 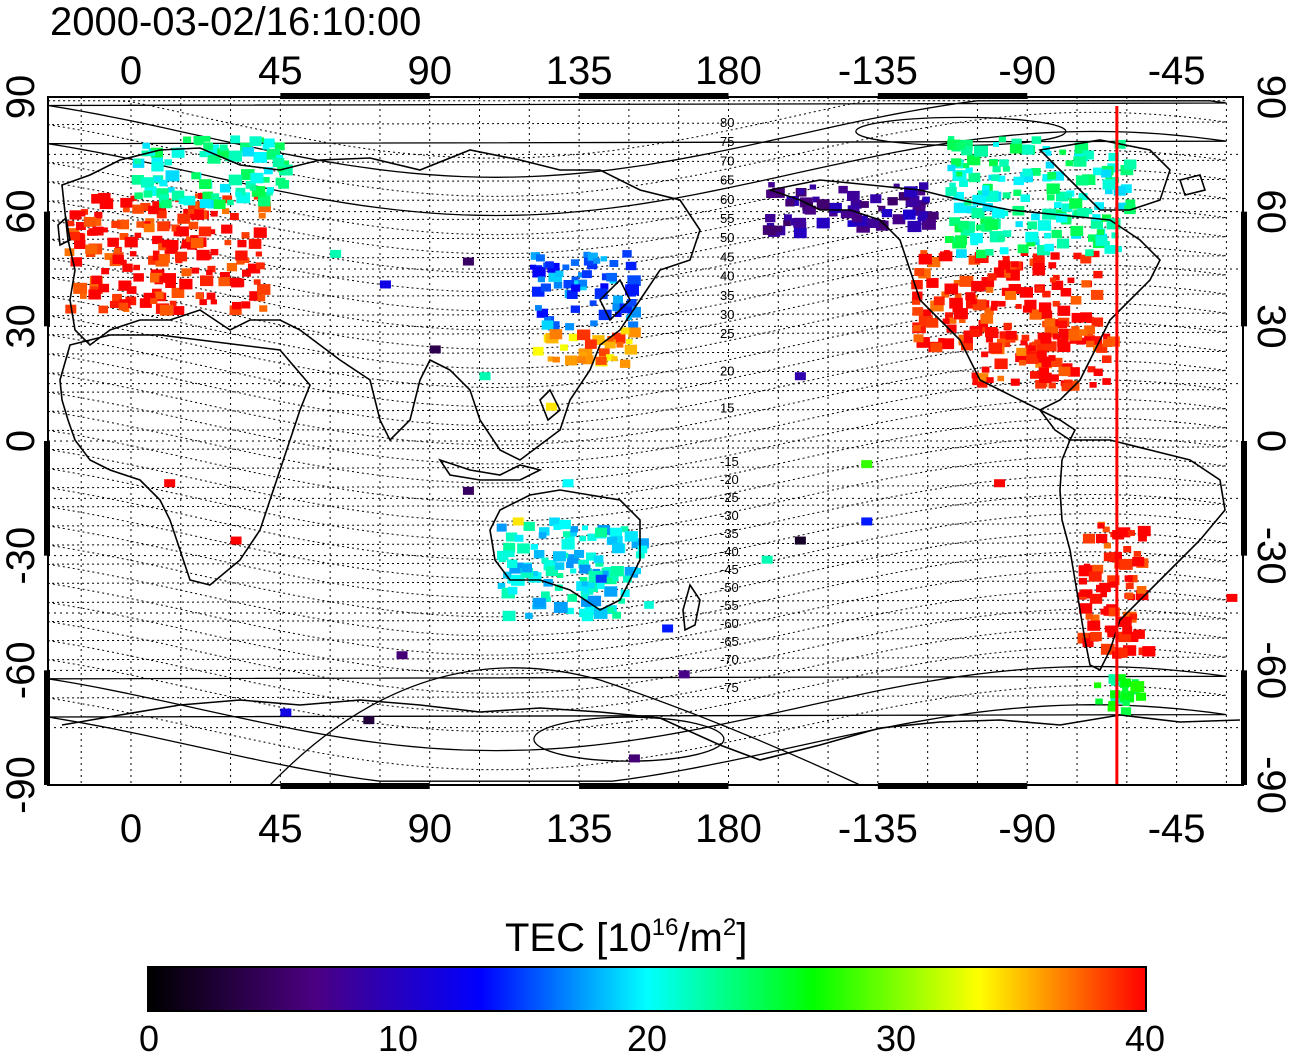 I want to click on colorbar-label-exp2: 2, so click(x=729, y=927).